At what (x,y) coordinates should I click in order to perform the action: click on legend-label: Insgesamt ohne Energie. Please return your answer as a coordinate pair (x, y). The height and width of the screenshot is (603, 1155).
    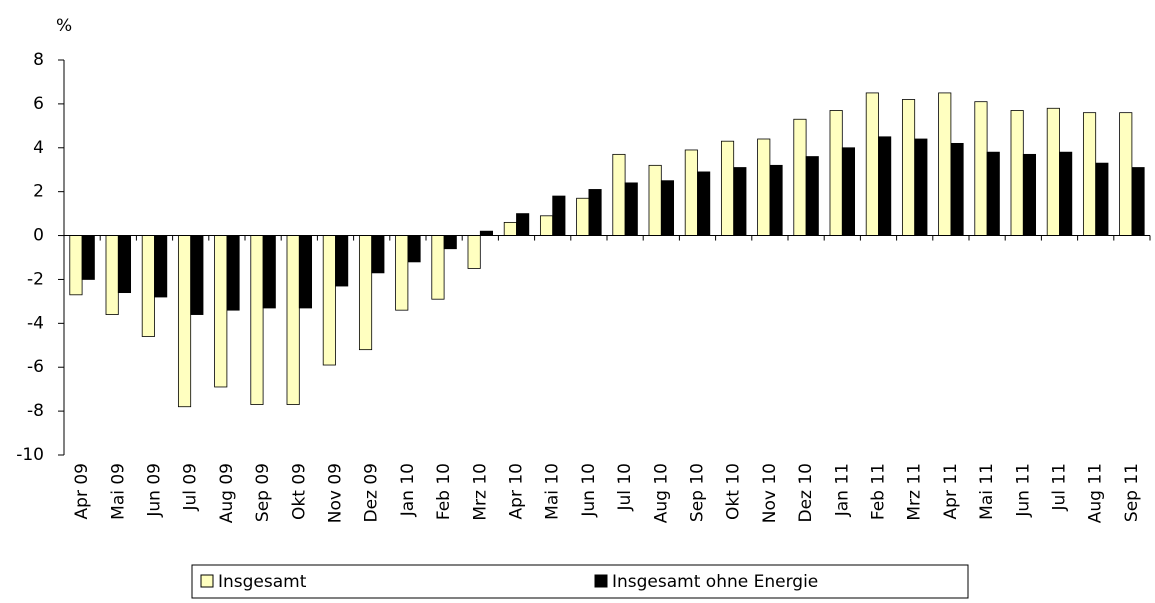
    Looking at the image, I should click on (715, 582).